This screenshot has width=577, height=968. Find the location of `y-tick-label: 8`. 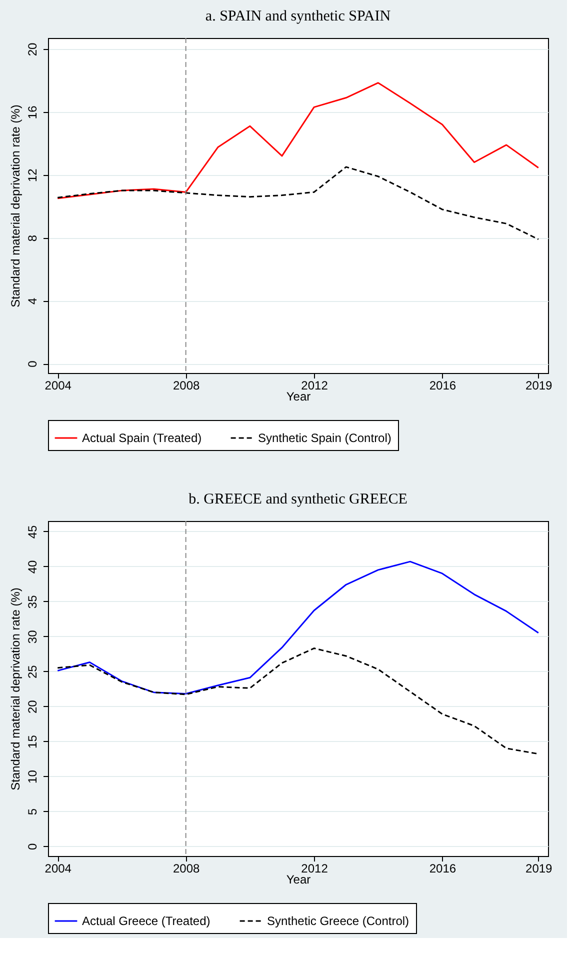

y-tick-label: 8 is located at coordinates (33, 238).